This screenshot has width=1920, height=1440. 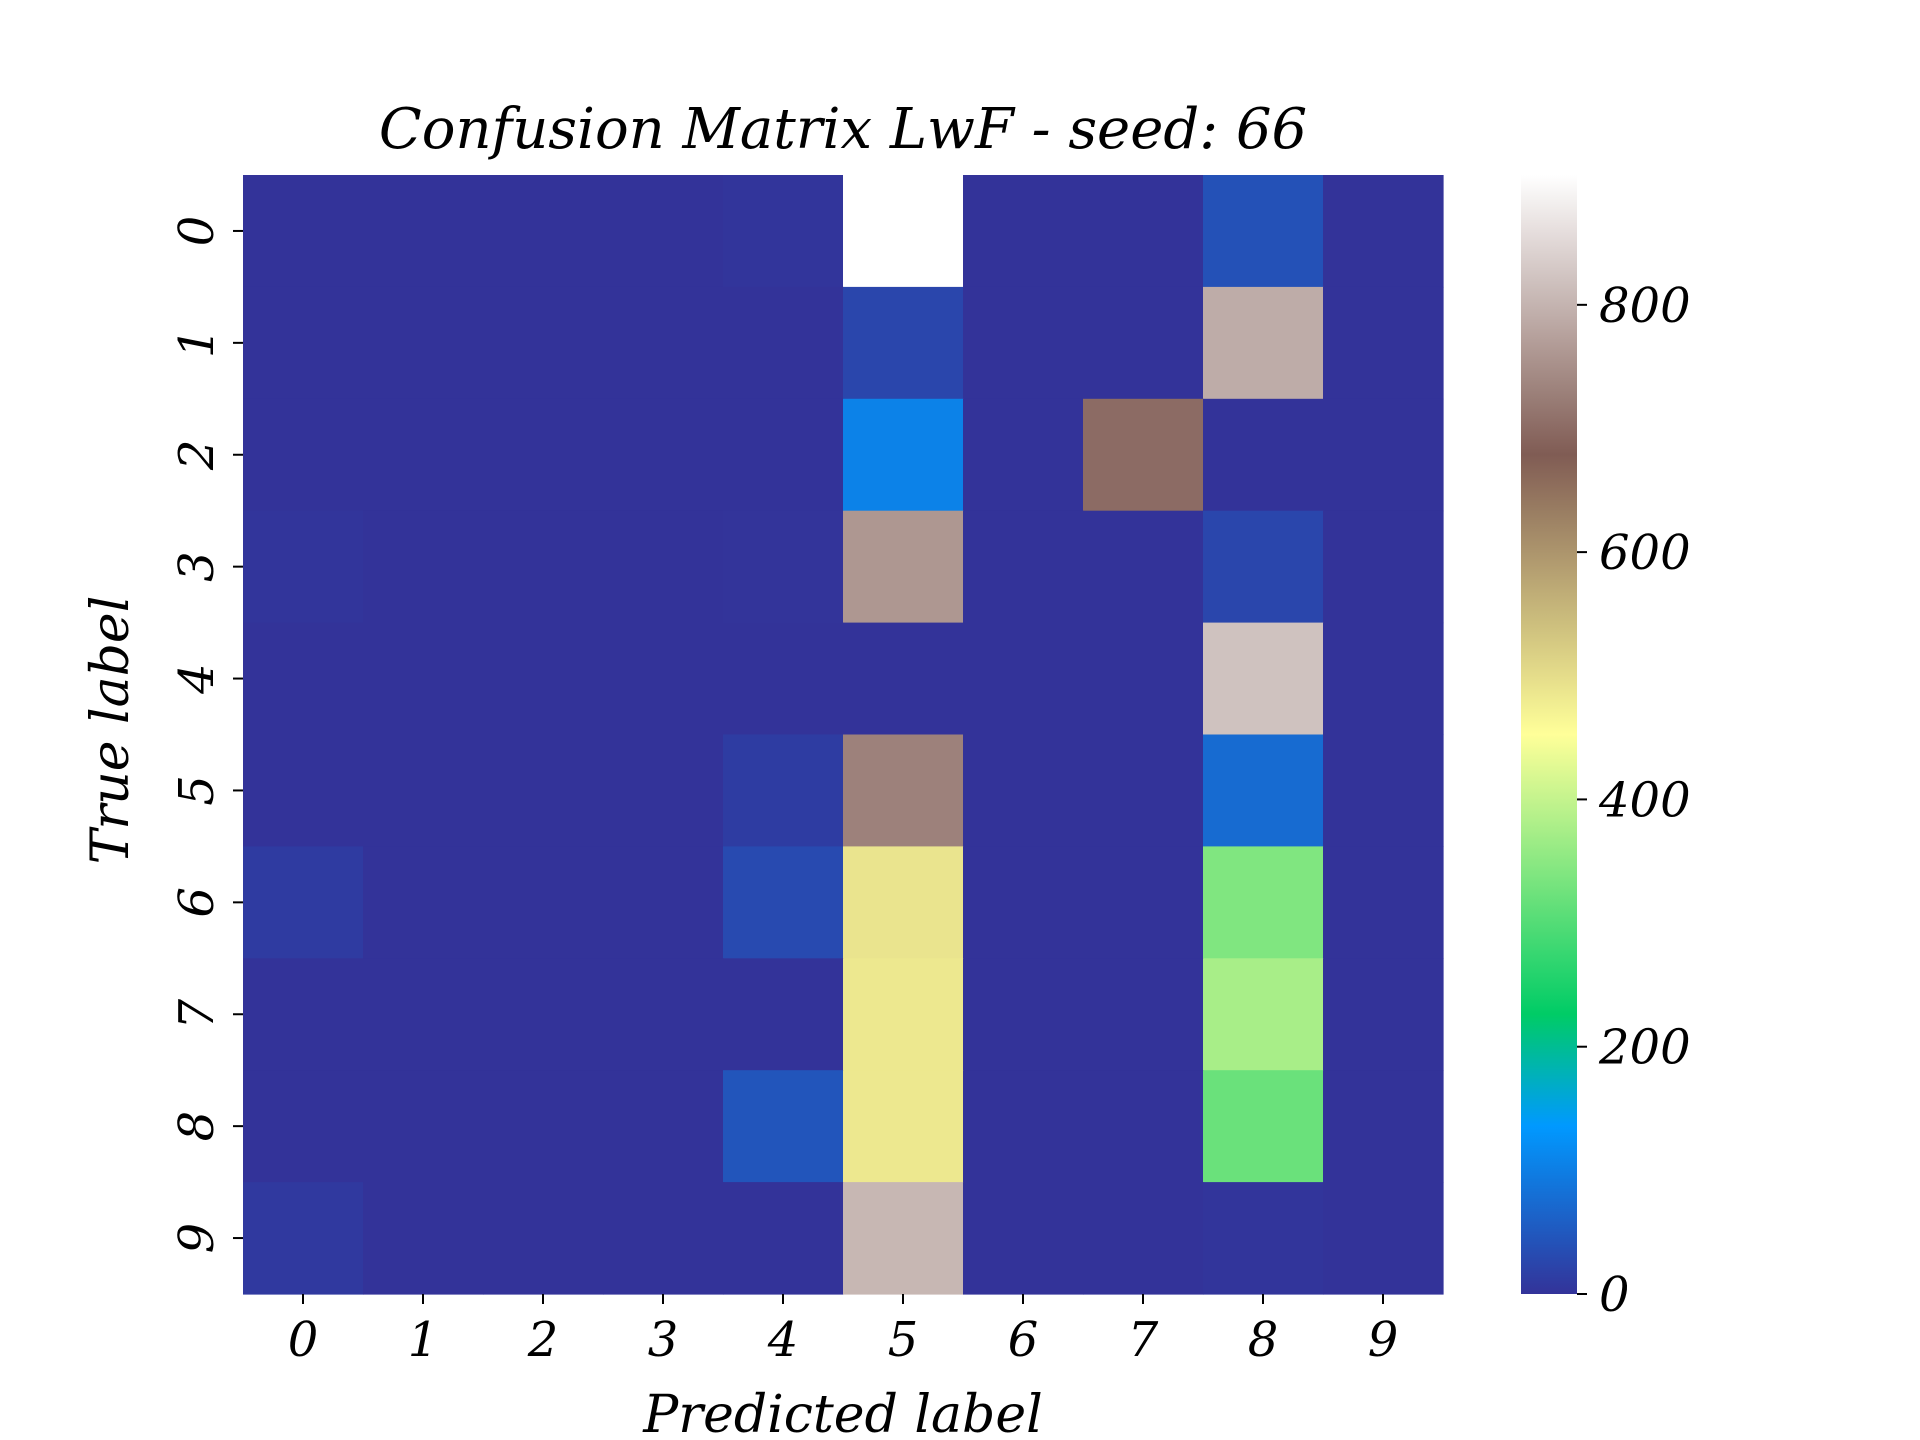 I want to click on colorbar-tick-label-800: 800, so click(x=1645, y=306).